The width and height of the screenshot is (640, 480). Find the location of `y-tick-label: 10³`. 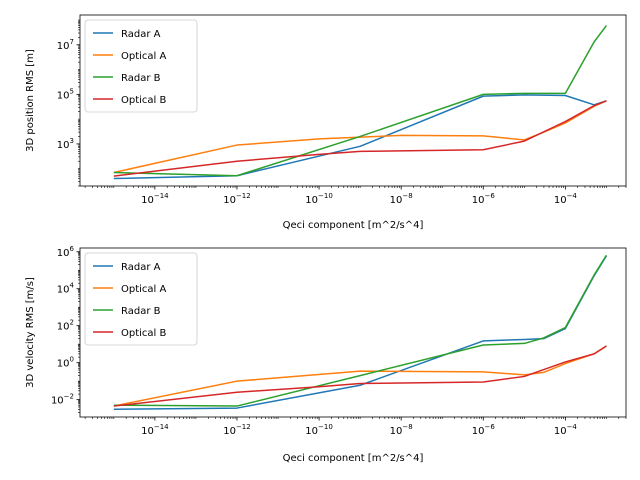

y-tick-label: 10³ is located at coordinates (65, 144).